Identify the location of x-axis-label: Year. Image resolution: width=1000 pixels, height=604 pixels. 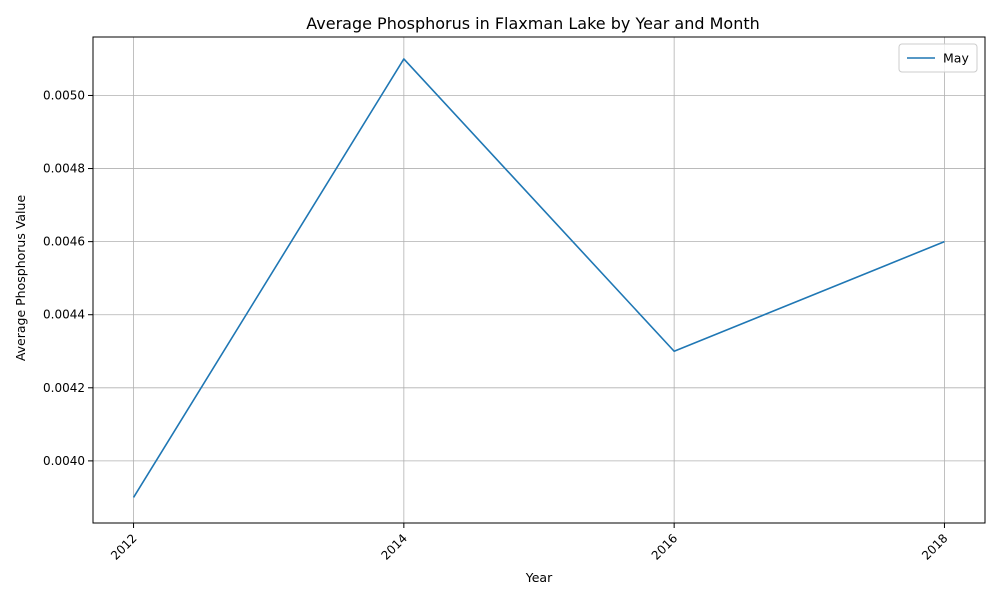
(539, 577).